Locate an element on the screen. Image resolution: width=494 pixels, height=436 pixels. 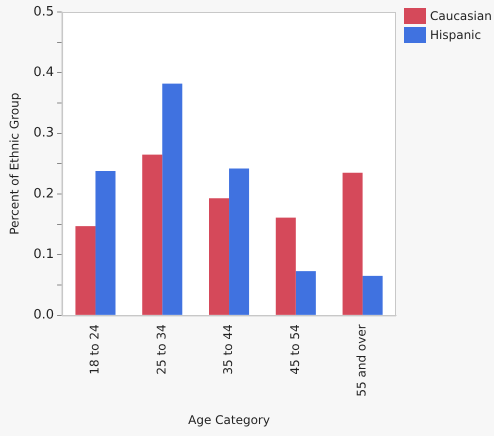
legend-label: Caucasian is located at coordinates (461, 15).